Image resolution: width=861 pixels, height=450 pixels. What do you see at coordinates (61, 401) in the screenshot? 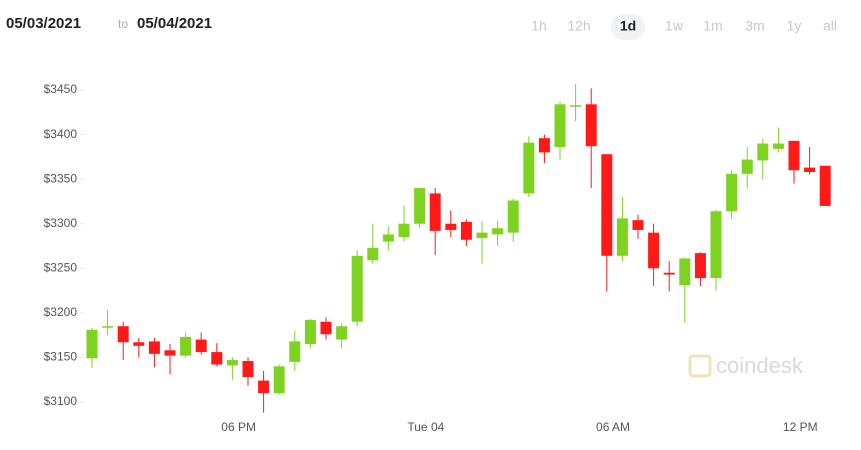
I see `y-tick-label: $3100` at bounding box center [61, 401].